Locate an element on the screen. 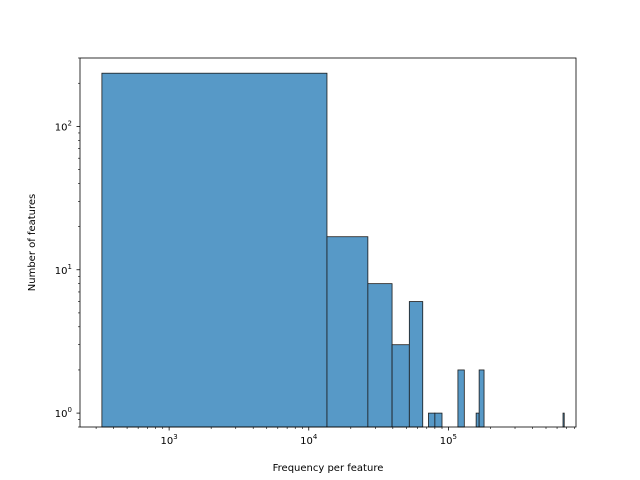 The image size is (640, 480). y-tick-label: 10¹ is located at coordinates (63, 270).